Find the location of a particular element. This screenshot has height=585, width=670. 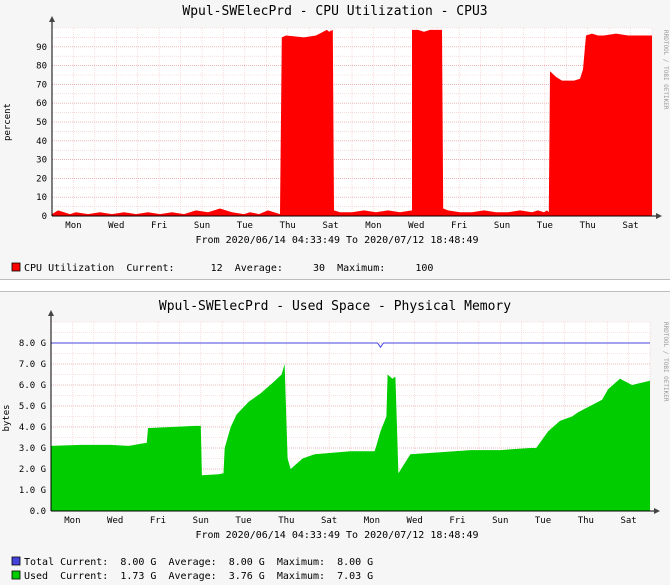

y-tick-label: 40 is located at coordinates (41, 142).